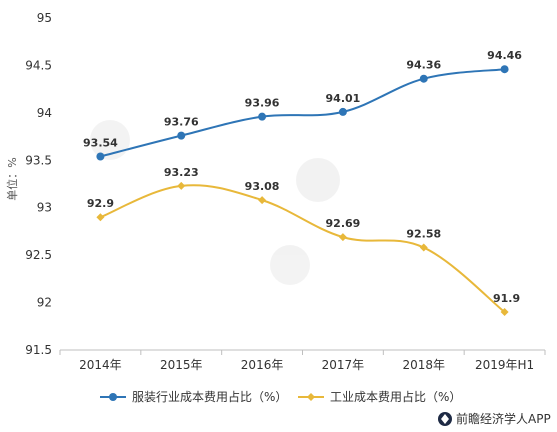 Image resolution: width=557 pixels, height=432 pixels. What do you see at coordinates (44, 113) in the screenshot?
I see `y-tick-label: 94` at bounding box center [44, 113].